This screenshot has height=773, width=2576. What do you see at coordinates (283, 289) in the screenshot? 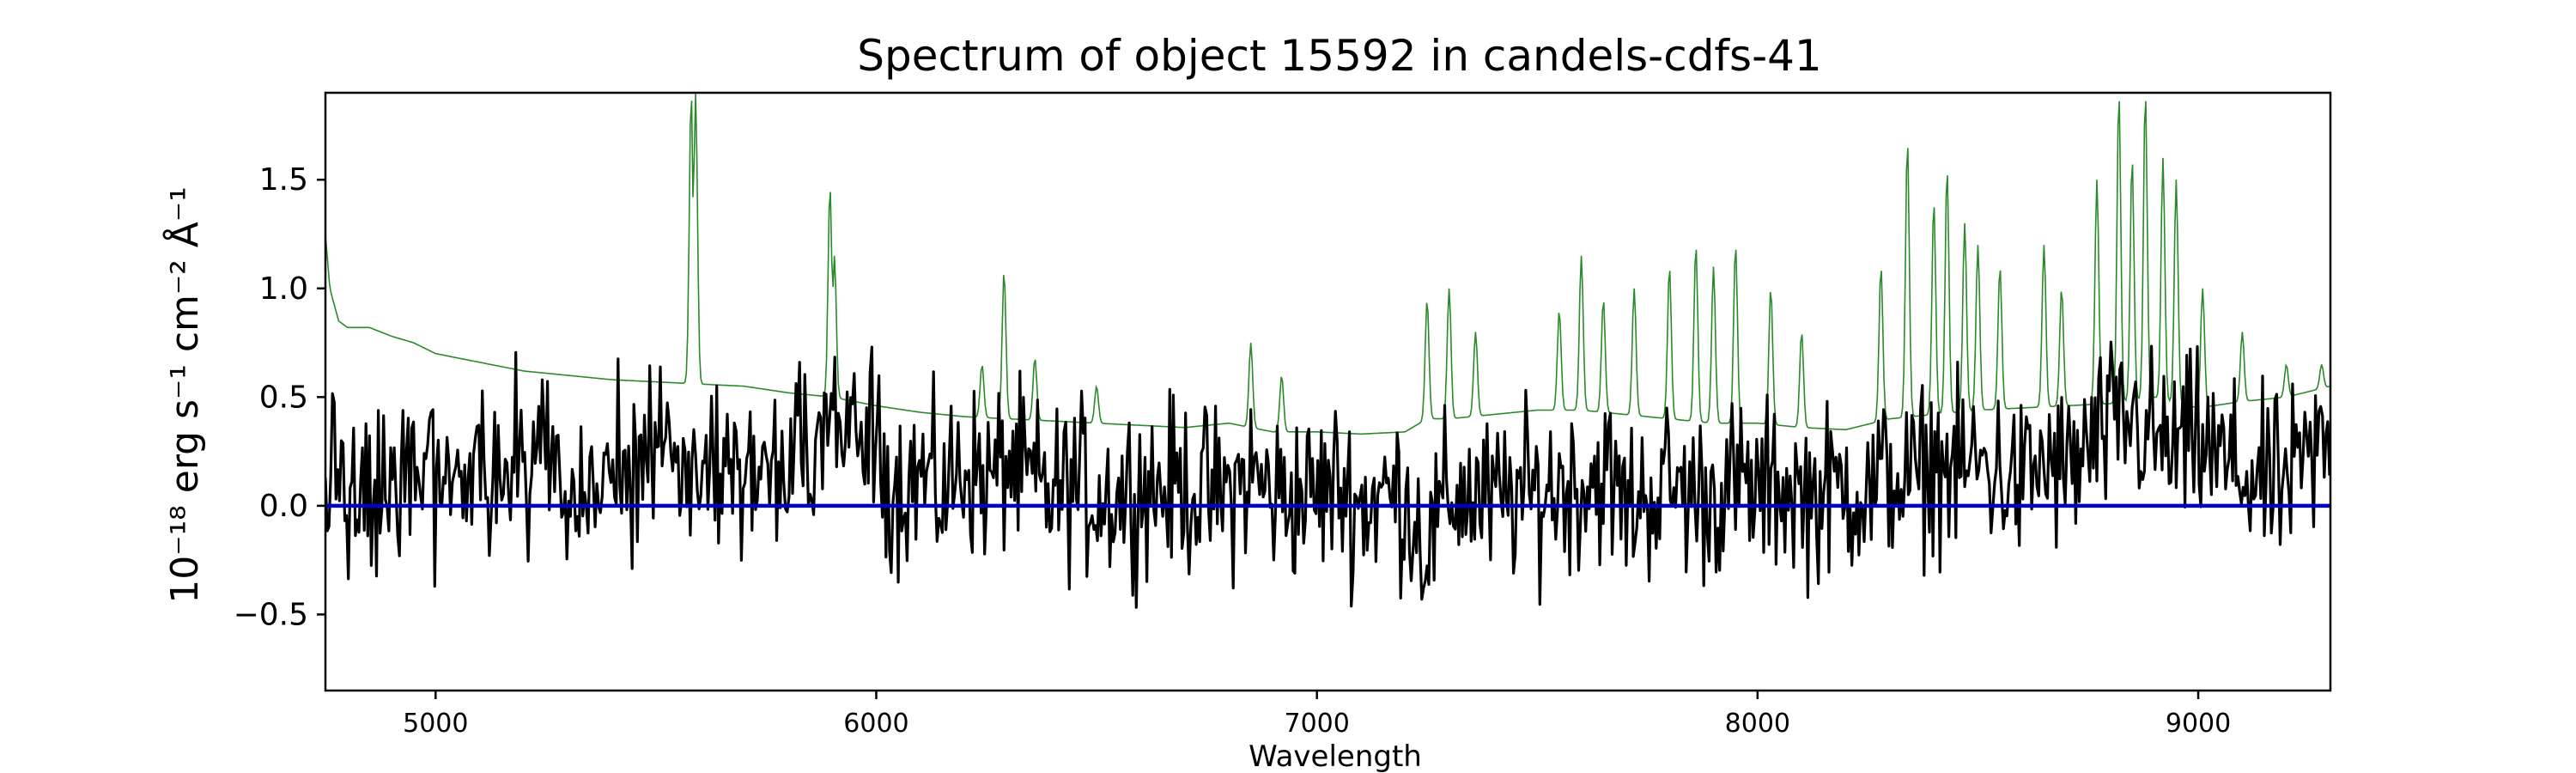
I see `y-tick-label: 1.0` at bounding box center [283, 289].